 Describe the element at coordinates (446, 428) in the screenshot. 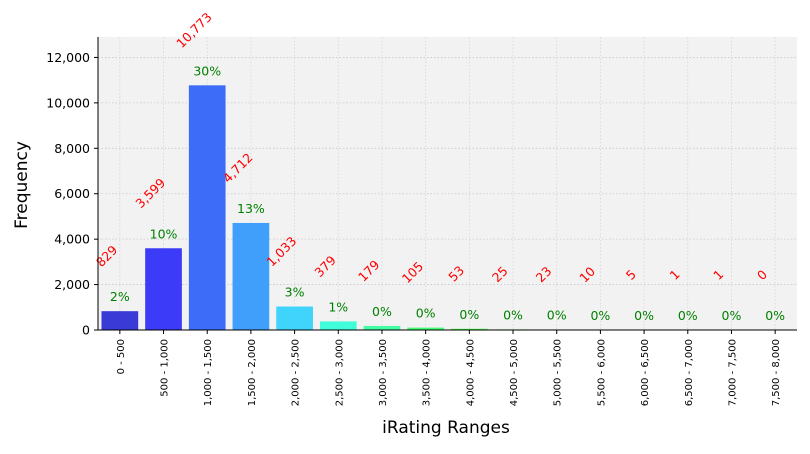

I see `x-axis-title: iRating Ranges` at that location.